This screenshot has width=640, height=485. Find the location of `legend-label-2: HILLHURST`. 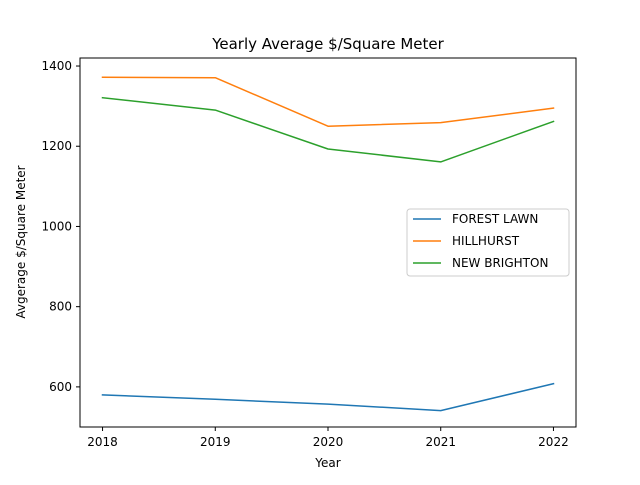

legend-label-2: HILLHURST is located at coordinates (486, 241).